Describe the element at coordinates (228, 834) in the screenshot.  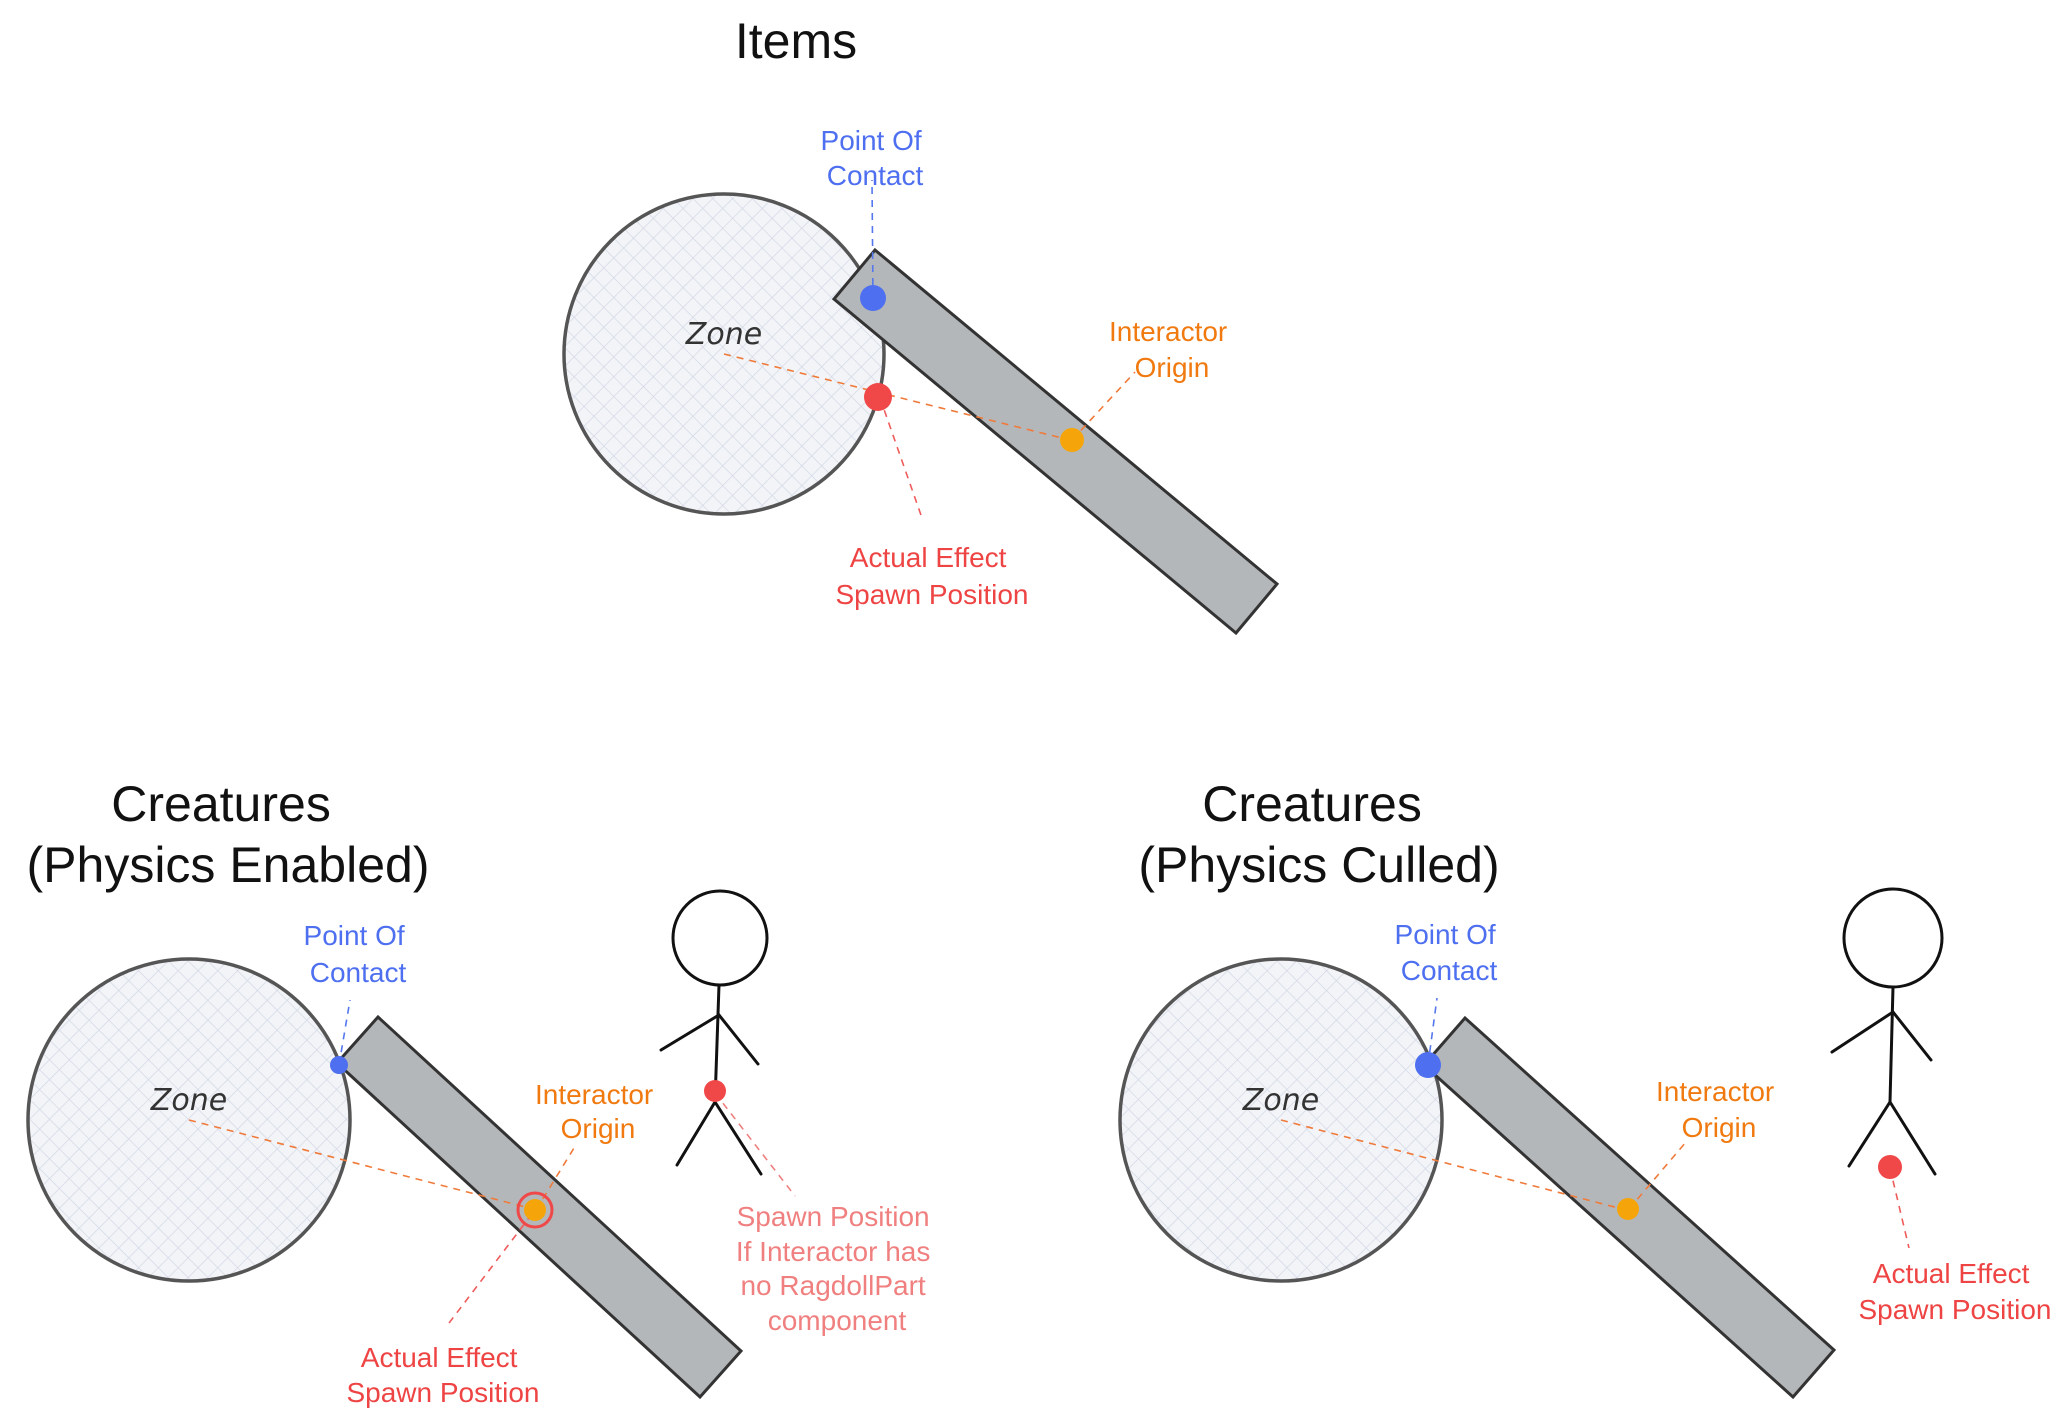
I see `physics-enabled-title: Creatures (Physics Enabled)` at that location.